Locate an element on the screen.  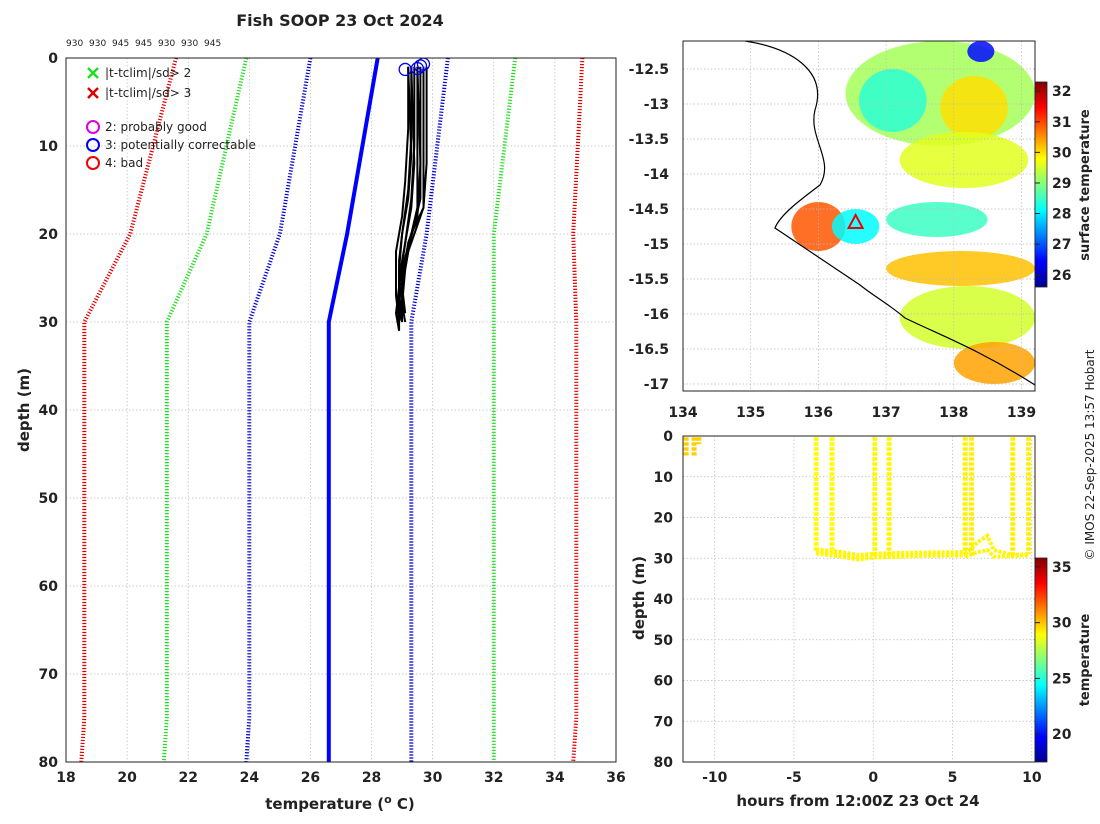
profile-y-tick: 60 is located at coordinates (49, 587).